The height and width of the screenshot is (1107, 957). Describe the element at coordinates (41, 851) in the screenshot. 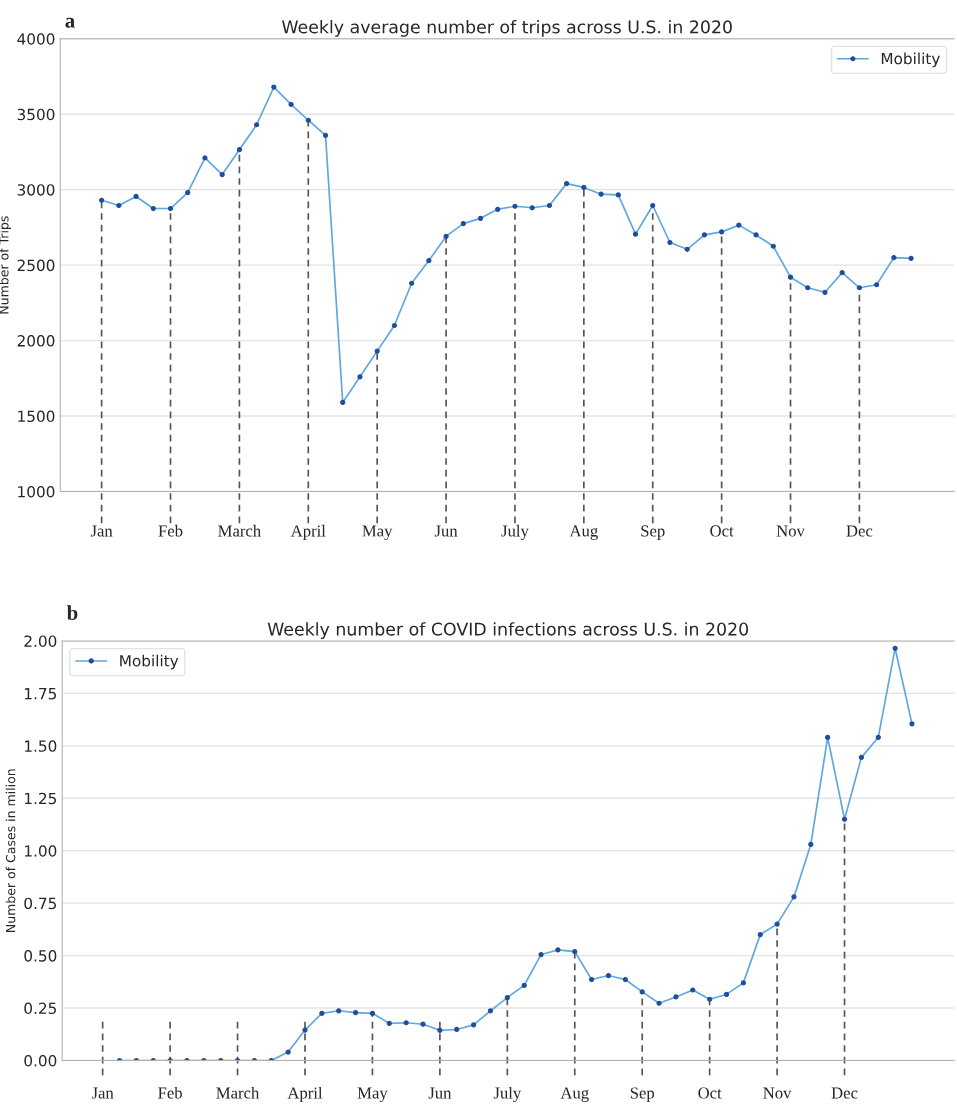

I see `y-tick-label: 1.00` at that location.